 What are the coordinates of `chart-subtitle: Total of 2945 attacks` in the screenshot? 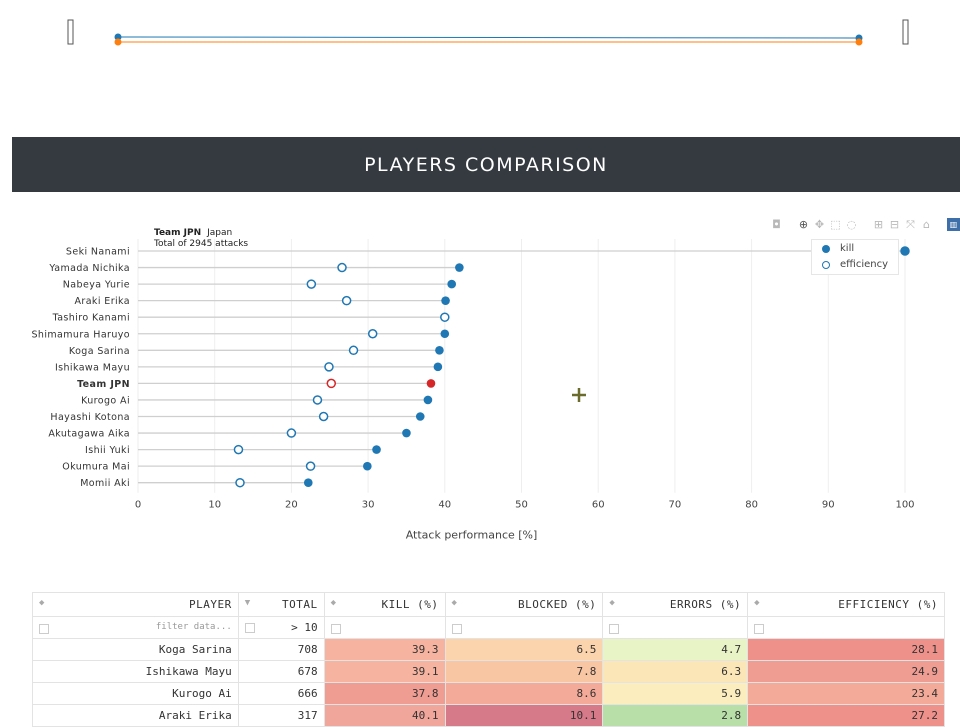 It's located at (200, 244).